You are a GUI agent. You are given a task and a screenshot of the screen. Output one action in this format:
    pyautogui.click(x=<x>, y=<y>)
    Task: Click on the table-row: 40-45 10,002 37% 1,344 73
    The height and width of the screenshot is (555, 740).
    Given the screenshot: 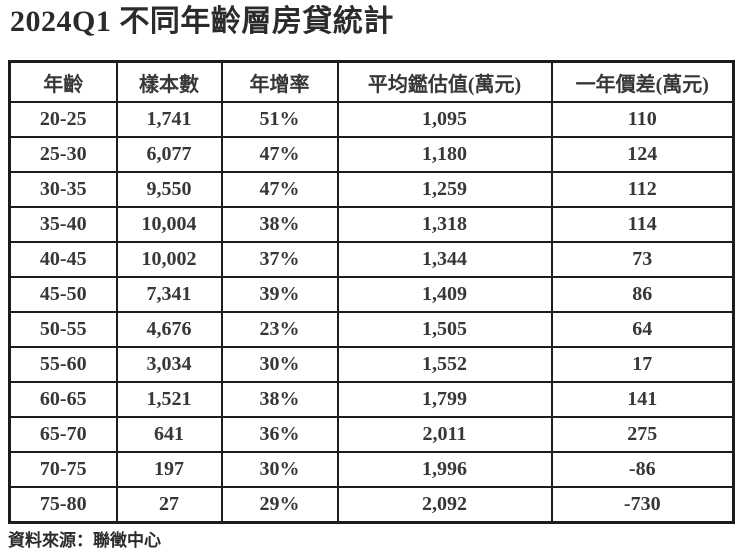 What is the action you would take?
    pyautogui.click(x=371, y=259)
    